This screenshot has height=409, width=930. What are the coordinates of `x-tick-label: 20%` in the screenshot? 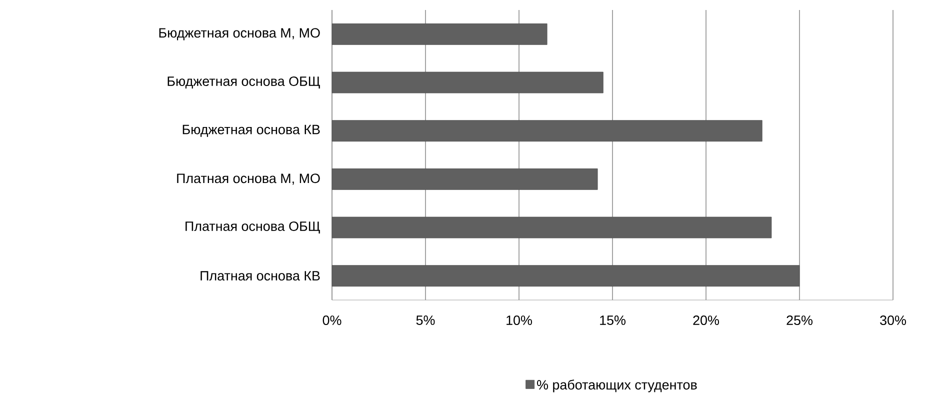 It's located at (706, 321).